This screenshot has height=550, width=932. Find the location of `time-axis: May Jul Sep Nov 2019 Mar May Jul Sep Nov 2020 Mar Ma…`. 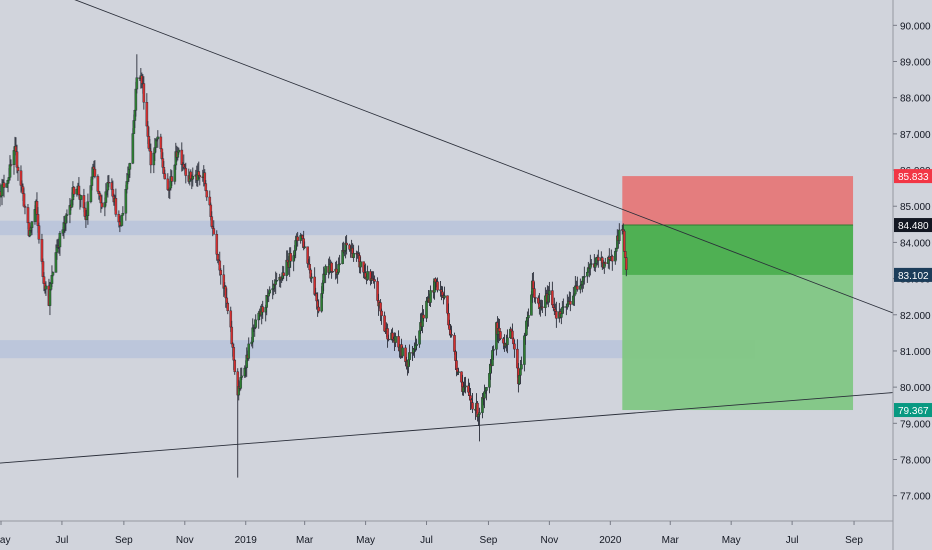

time-axis: May Jul Sep Nov 2019 Mar May Jul Sep Nov 2020 Mar Ma… is located at coordinates (431, 533).